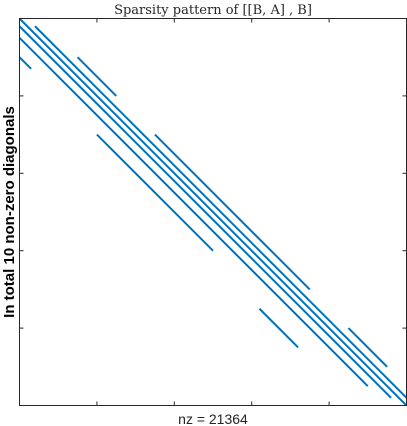  What do you see at coordinates (9, 212) in the screenshot?
I see `y-axis-label: In total 10 non-zero diagonals` at bounding box center [9, 212].